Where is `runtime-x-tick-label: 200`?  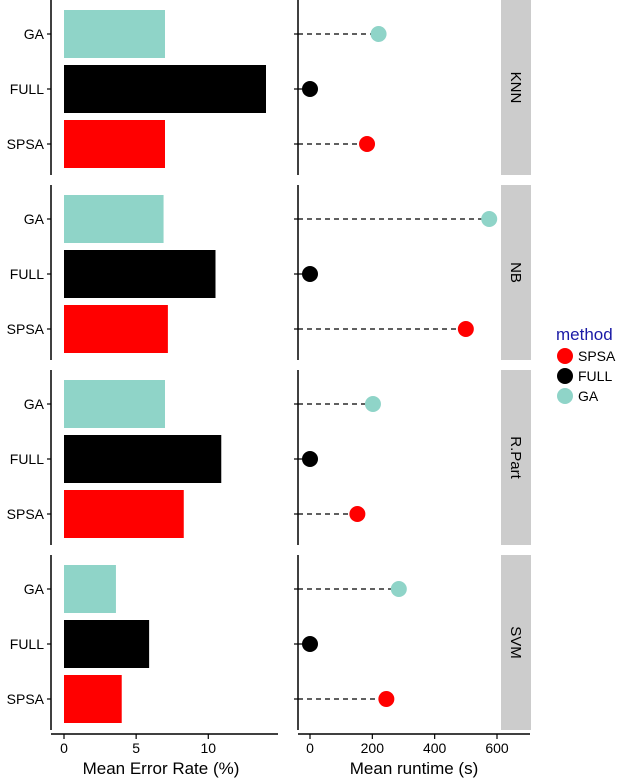 runtime-x-tick-label: 200 is located at coordinates (373, 748).